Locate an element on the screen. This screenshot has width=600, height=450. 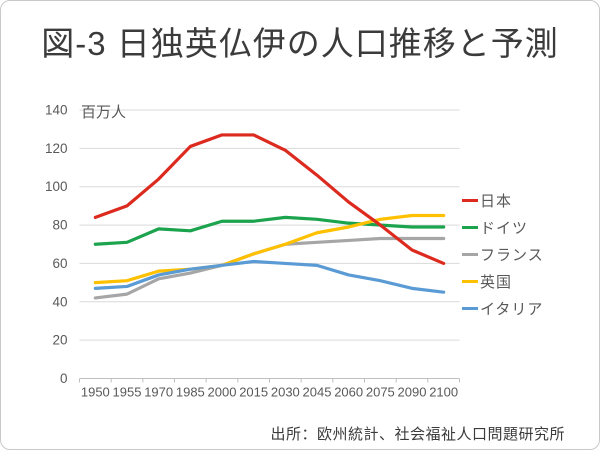
series-line-英国 is located at coordinates (269, 249).